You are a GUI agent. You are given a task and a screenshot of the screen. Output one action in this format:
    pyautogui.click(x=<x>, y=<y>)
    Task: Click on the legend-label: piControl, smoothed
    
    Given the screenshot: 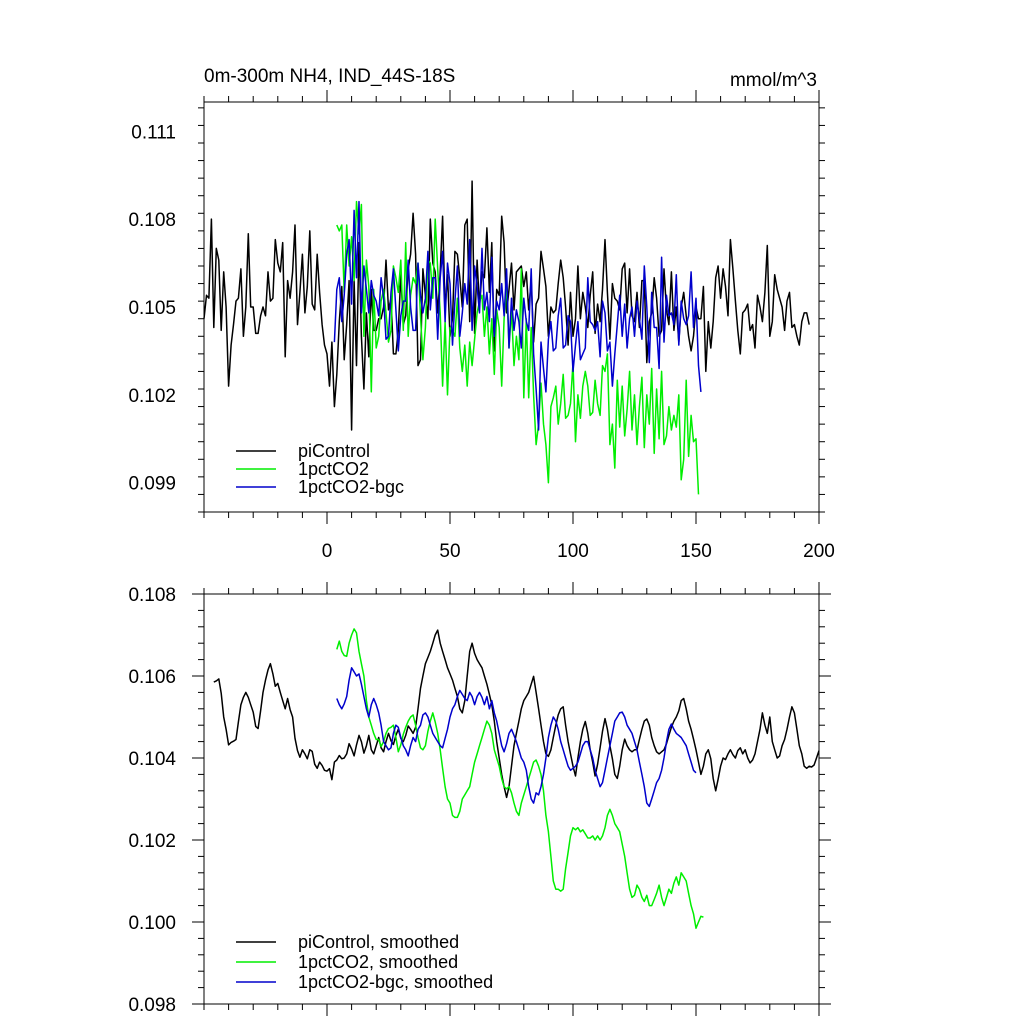 What is the action you would take?
    pyautogui.click(x=378, y=942)
    